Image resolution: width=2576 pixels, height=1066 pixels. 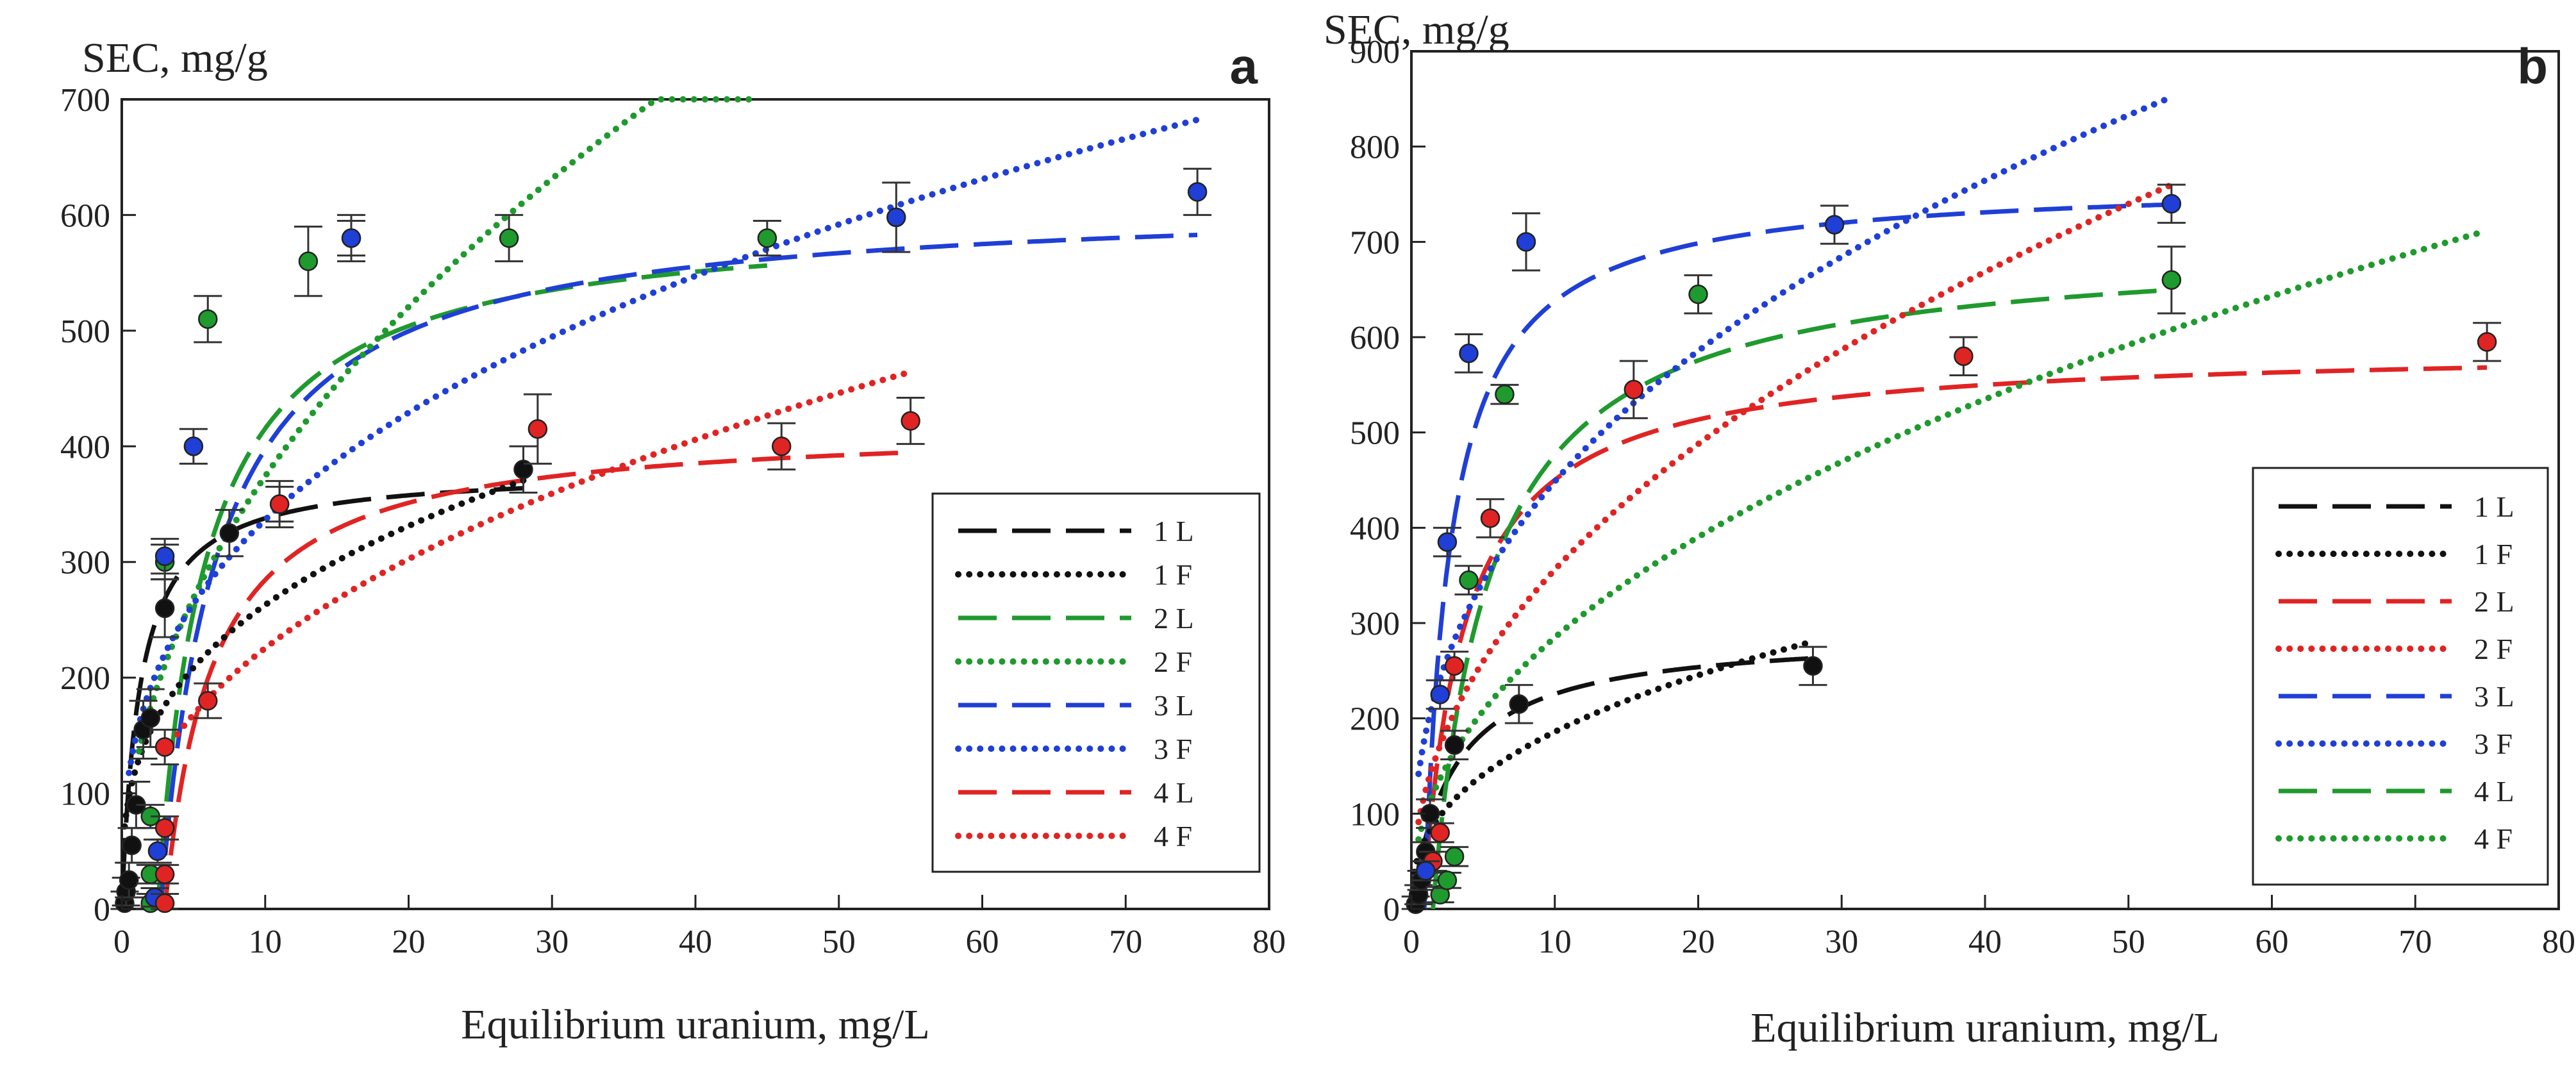 I want to click on legend-box-b, so click(x=2400, y=676).